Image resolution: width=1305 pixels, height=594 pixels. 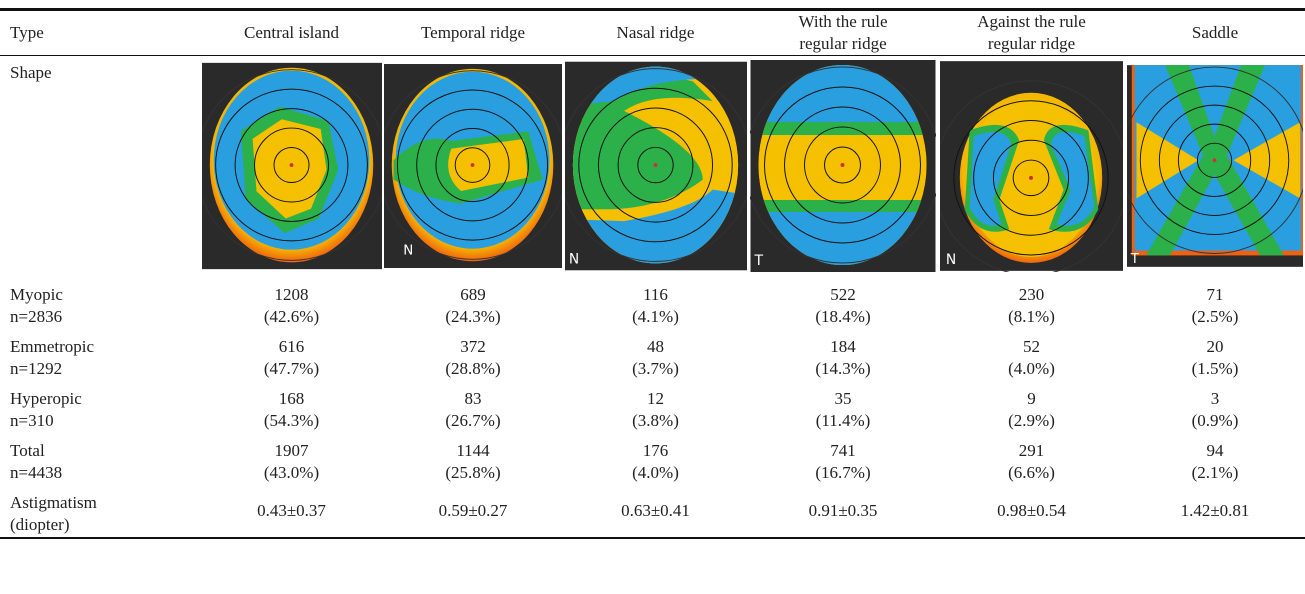 What do you see at coordinates (1031, 450) in the screenshot?
I see `cell-line: 291` at bounding box center [1031, 450].